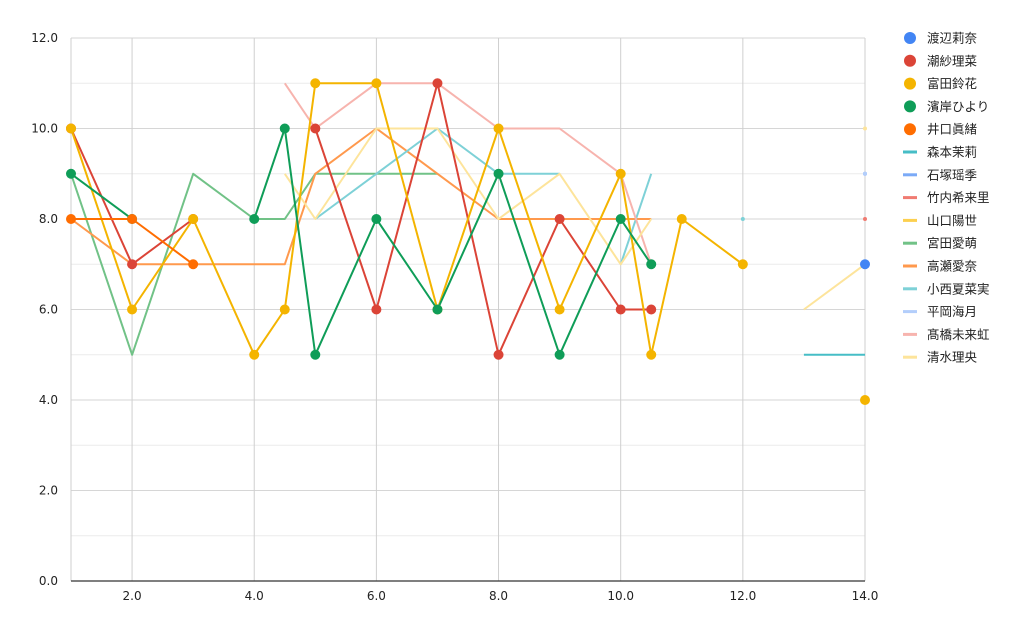  Describe the element at coordinates (952, 83) in the screenshot. I see `legend-label: 富田鈴花` at that location.